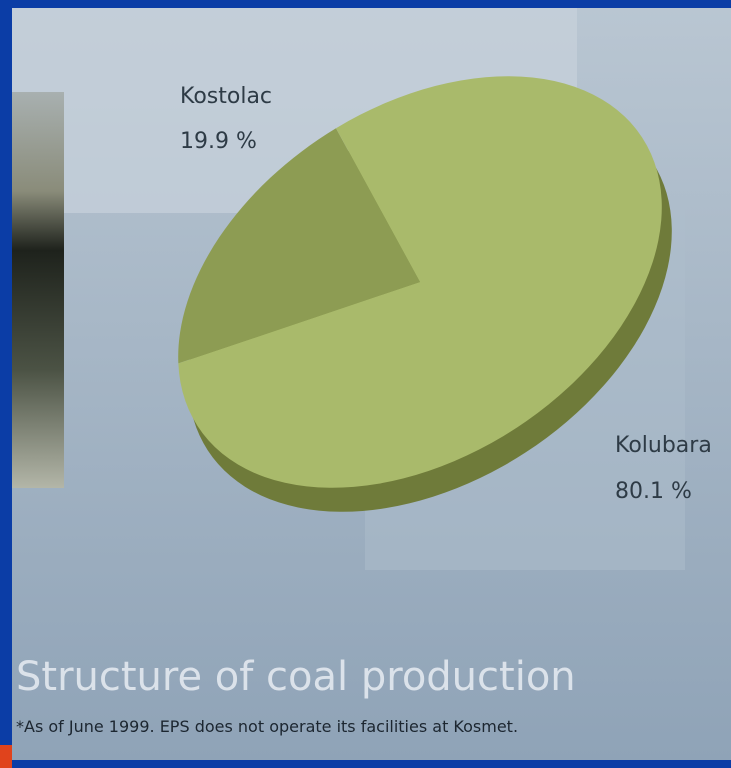 The image size is (731, 768). What do you see at coordinates (296, 677) in the screenshot?
I see `chart-title: Structure of coal production` at bounding box center [296, 677].